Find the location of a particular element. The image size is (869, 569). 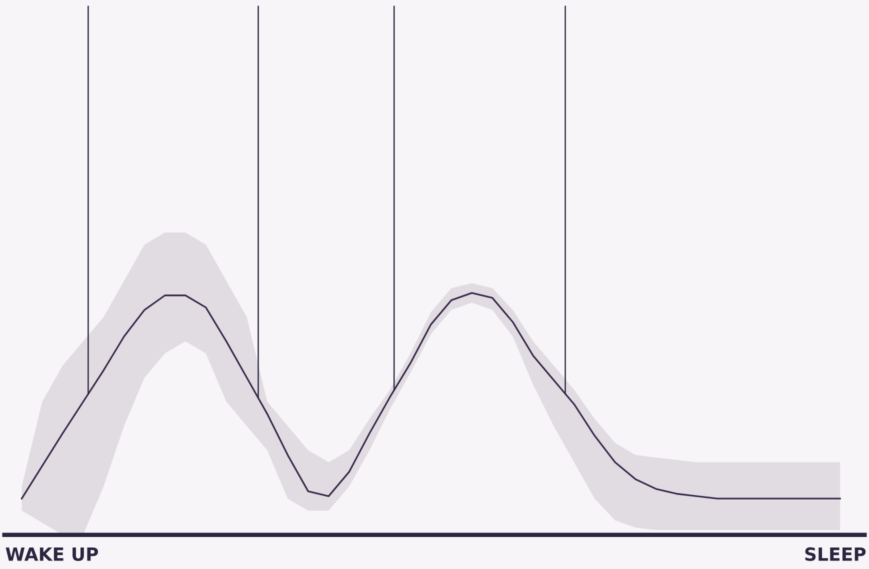

text: SLEEP is located at coordinates (835, 554).